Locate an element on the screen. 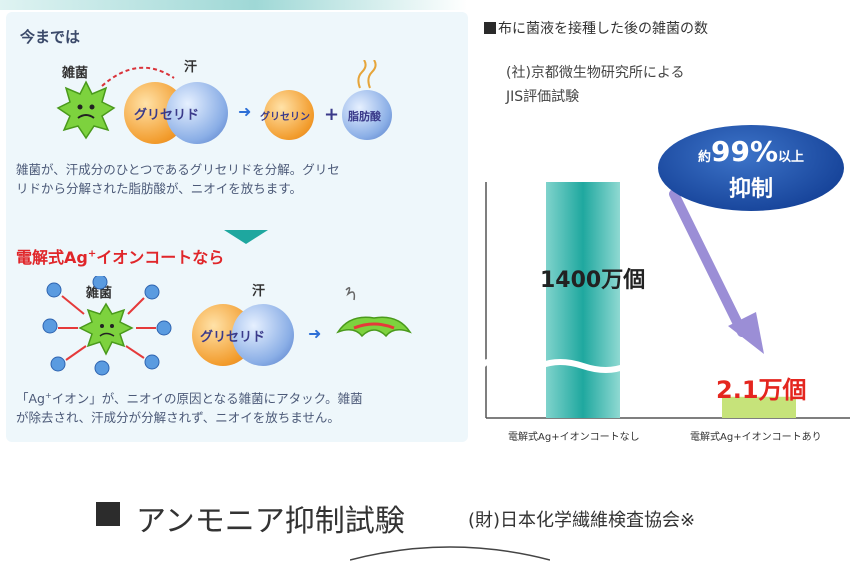  bubble-percent: 99% is located at coordinates (744, 151).